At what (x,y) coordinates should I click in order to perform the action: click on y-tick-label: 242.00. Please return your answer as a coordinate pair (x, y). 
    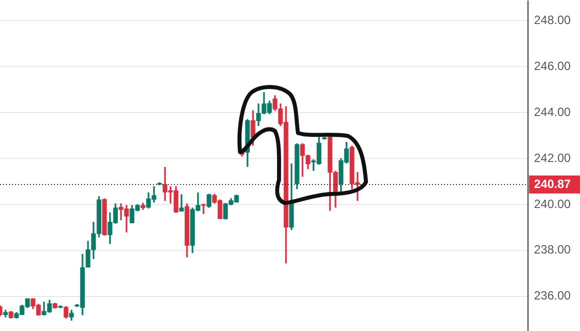
    Looking at the image, I should click on (553, 157).